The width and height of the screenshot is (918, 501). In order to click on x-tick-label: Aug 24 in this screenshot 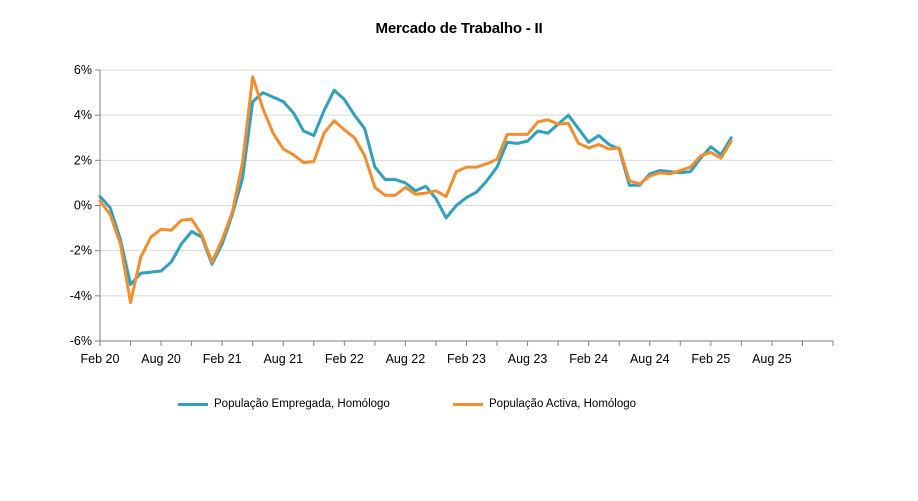, I will do `click(650, 359)`.